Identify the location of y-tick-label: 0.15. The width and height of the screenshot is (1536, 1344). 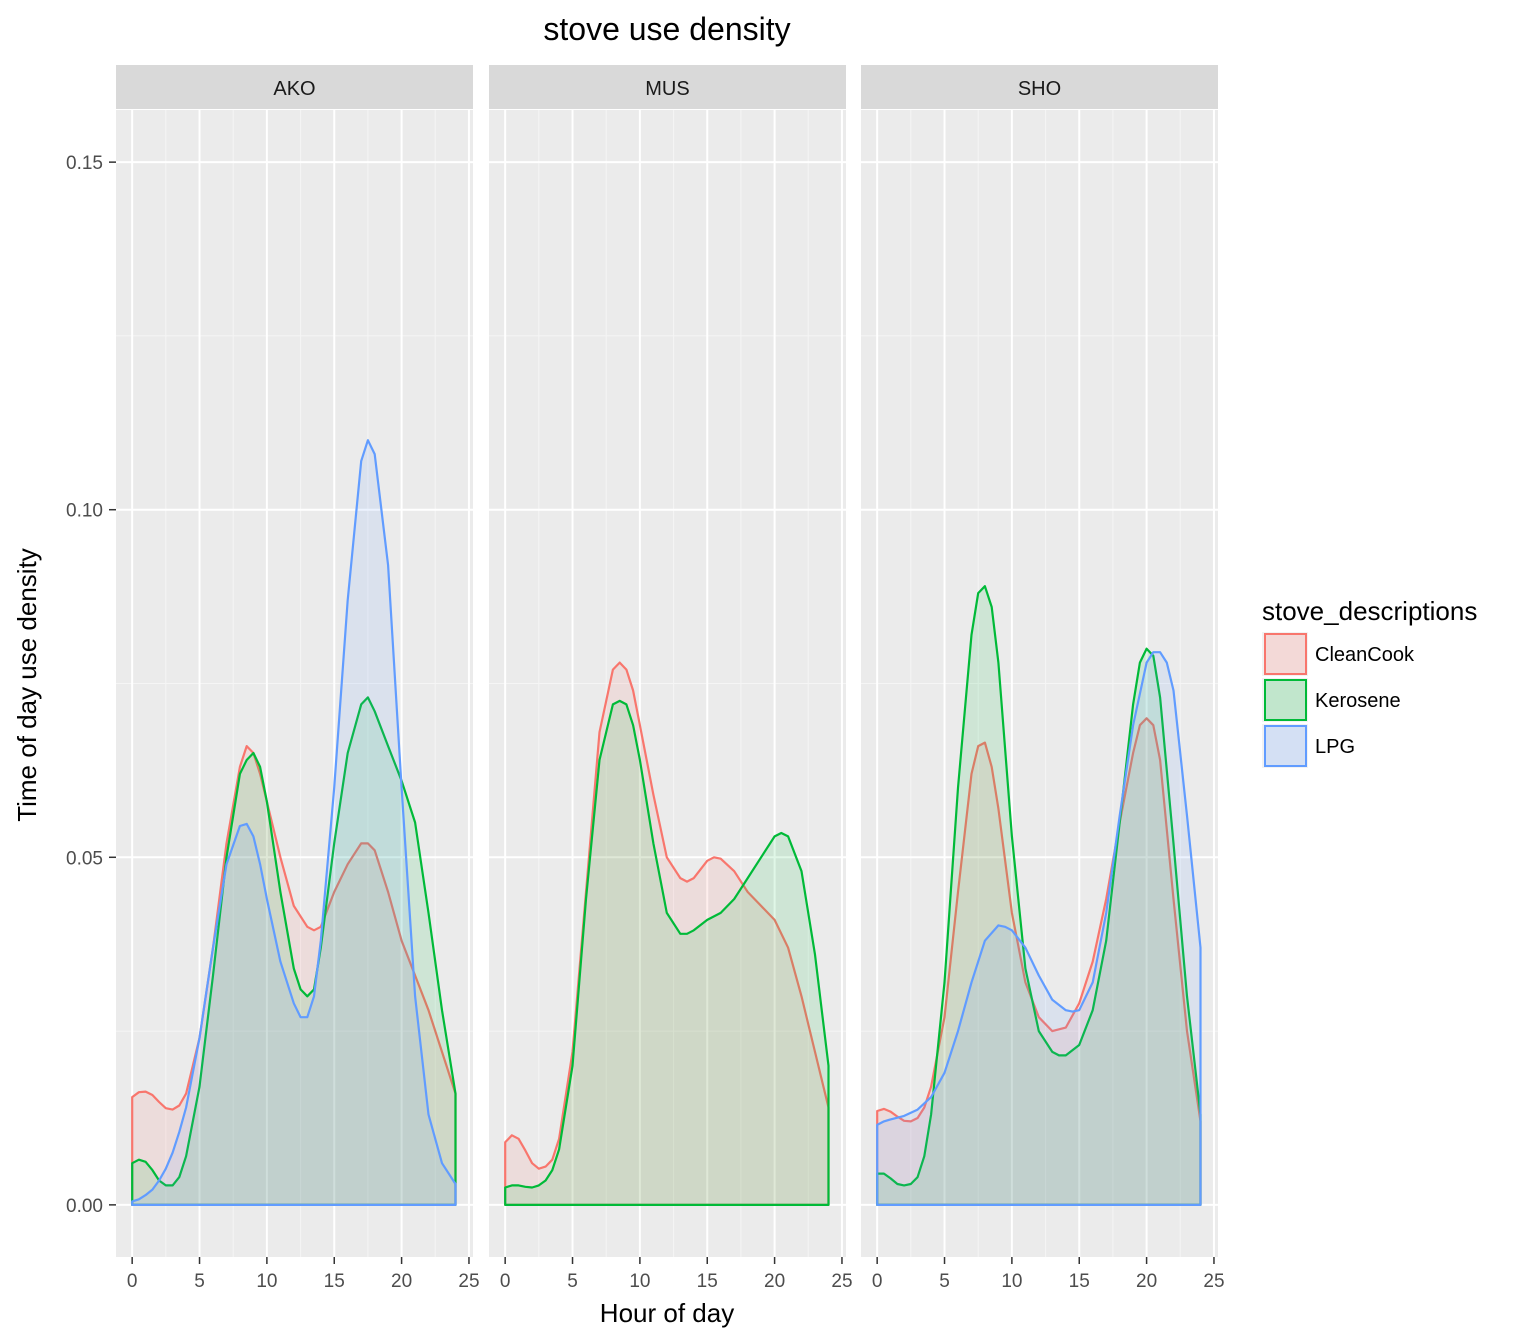
(84, 163).